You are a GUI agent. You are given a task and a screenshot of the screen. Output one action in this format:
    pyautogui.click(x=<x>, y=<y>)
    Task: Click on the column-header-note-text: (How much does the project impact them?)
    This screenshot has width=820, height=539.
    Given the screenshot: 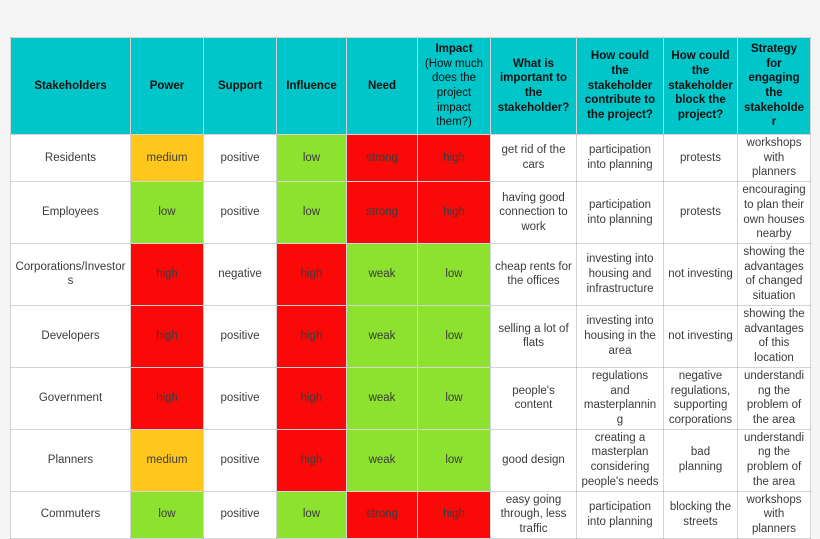 What is the action you would take?
    pyautogui.click(x=454, y=93)
    